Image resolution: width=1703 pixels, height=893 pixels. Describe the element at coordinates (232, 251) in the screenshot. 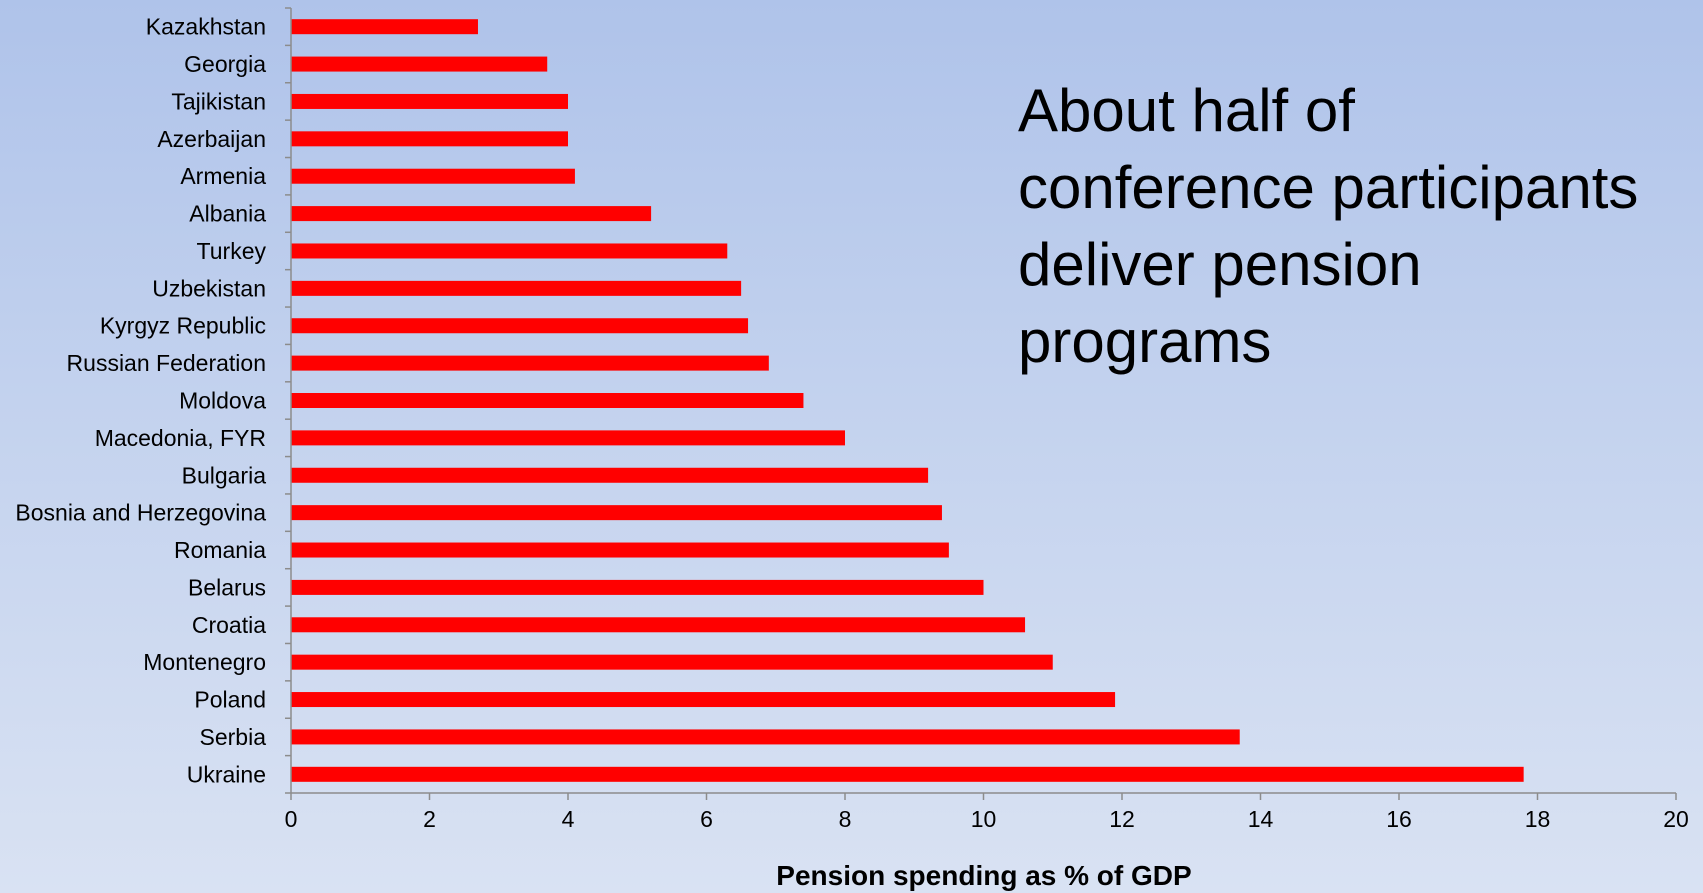

I see `category-label: Turkey` at that location.